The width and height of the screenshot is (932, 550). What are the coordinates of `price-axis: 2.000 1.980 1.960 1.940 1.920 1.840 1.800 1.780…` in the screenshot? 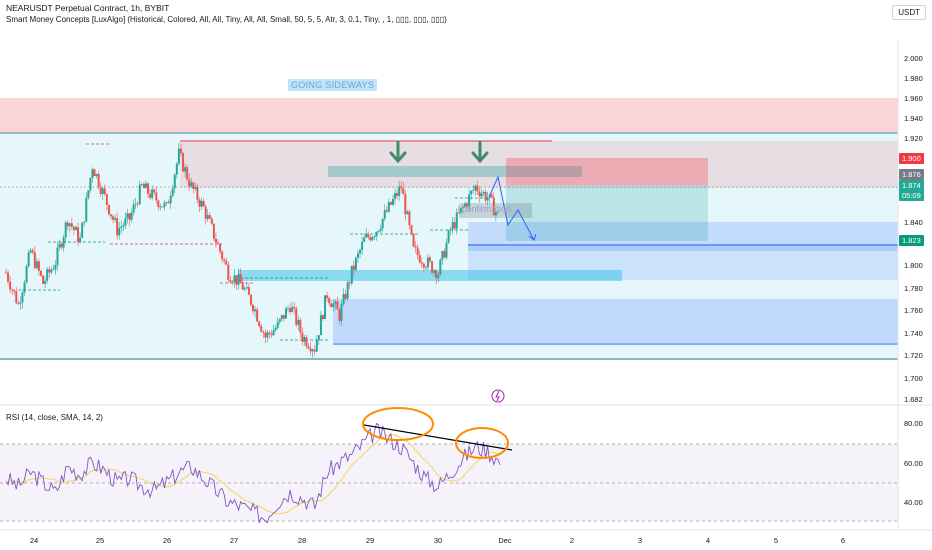 It's located at (913, 229).